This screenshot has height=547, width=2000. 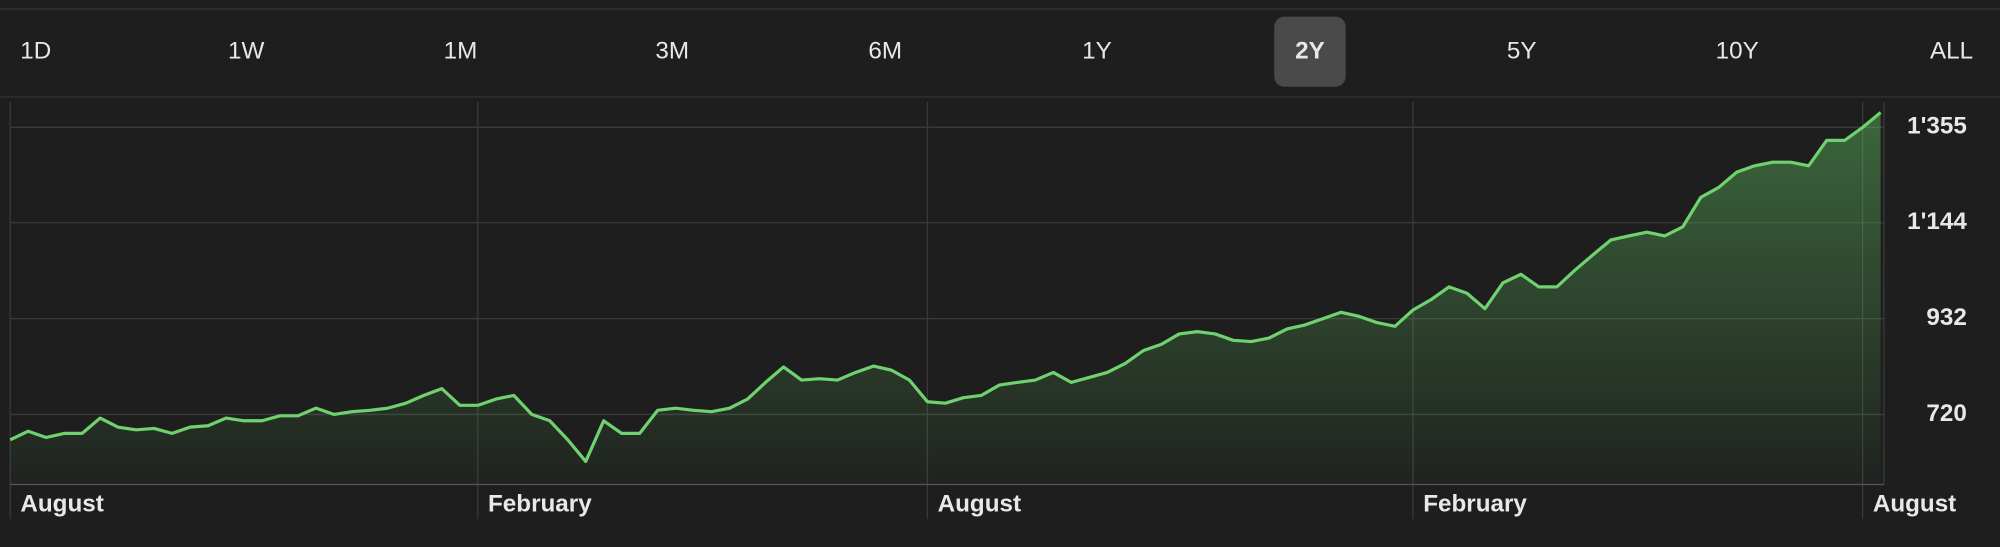 What do you see at coordinates (1522, 51) in the screenshot?
I see `range-button: 5Y` at bounding box center [1522, 51].